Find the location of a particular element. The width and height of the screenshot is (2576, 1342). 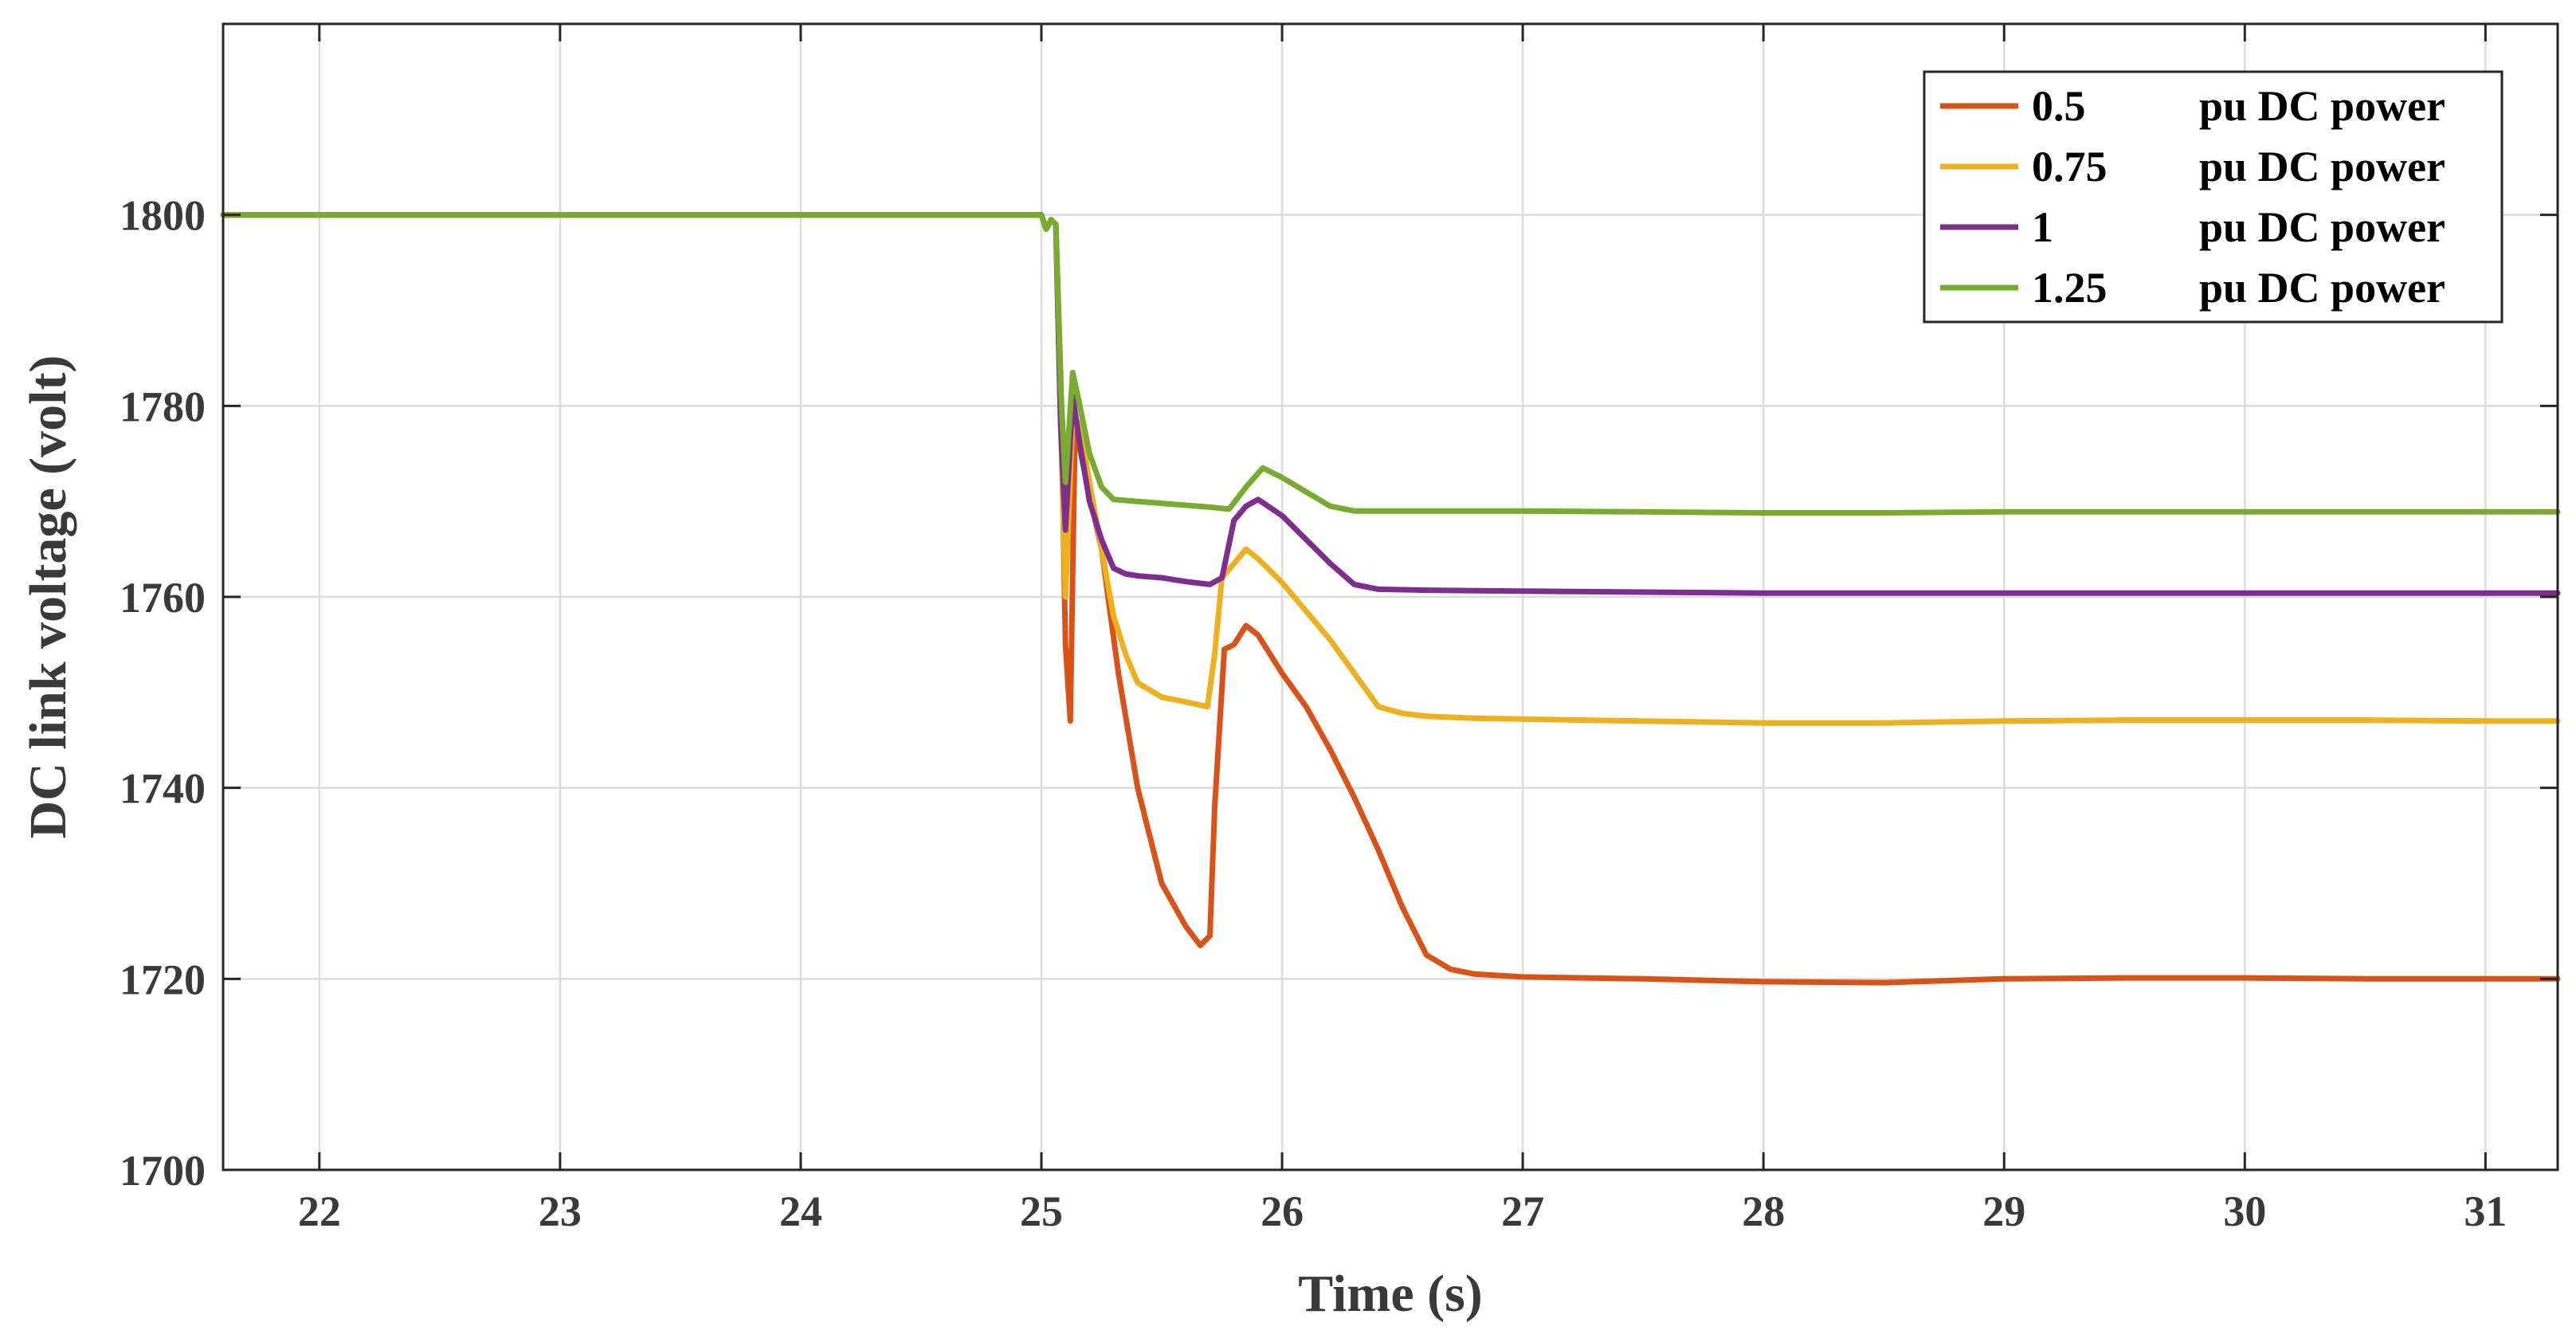

x-tick-label: 30 is located at coordinates (2244, 1211).